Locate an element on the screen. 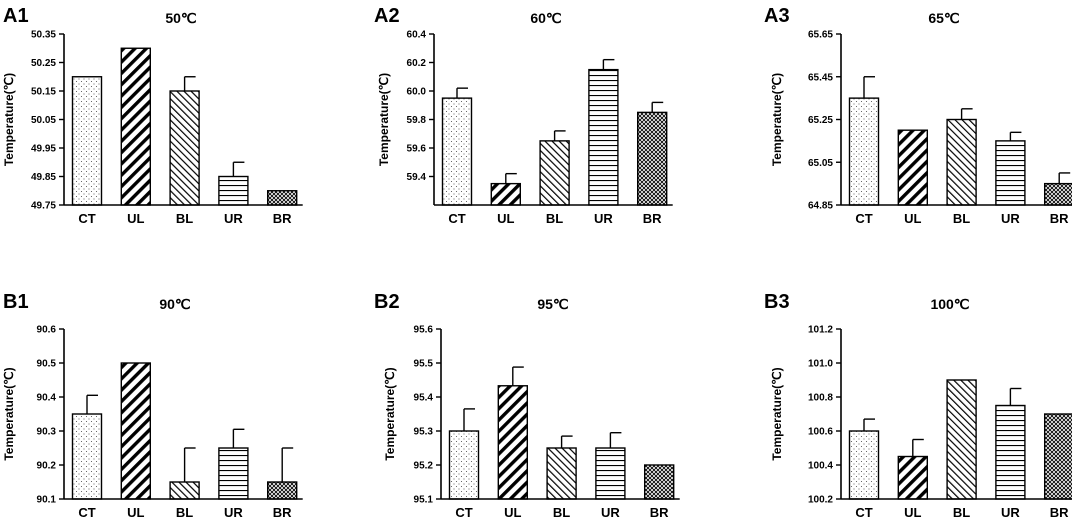  y-tick-label: 60.0 is located at coordinates (417, 92).